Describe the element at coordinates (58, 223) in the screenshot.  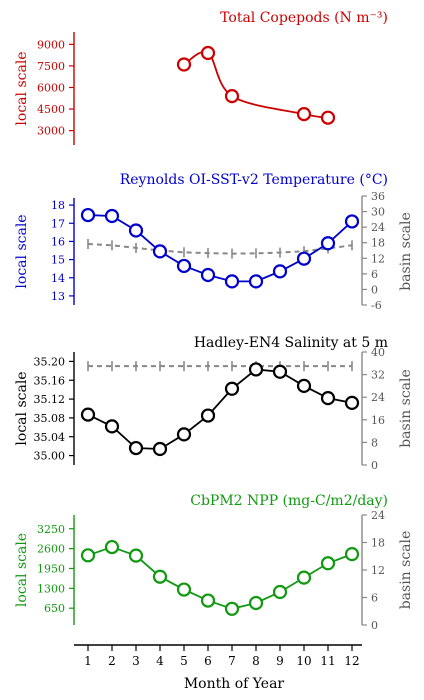
I see `left-tick-label: 17` at that location.